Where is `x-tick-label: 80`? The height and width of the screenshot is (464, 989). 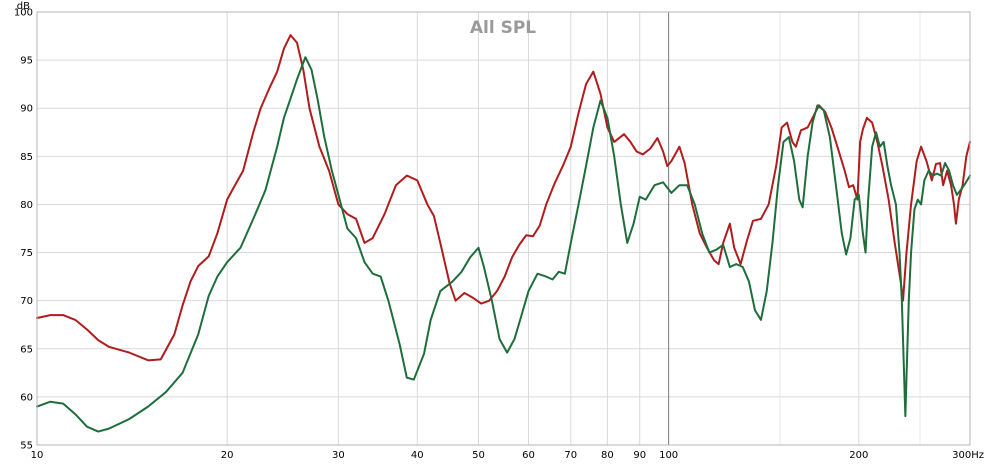
x-tick-label: 80 is located at coordinates (607, 455).